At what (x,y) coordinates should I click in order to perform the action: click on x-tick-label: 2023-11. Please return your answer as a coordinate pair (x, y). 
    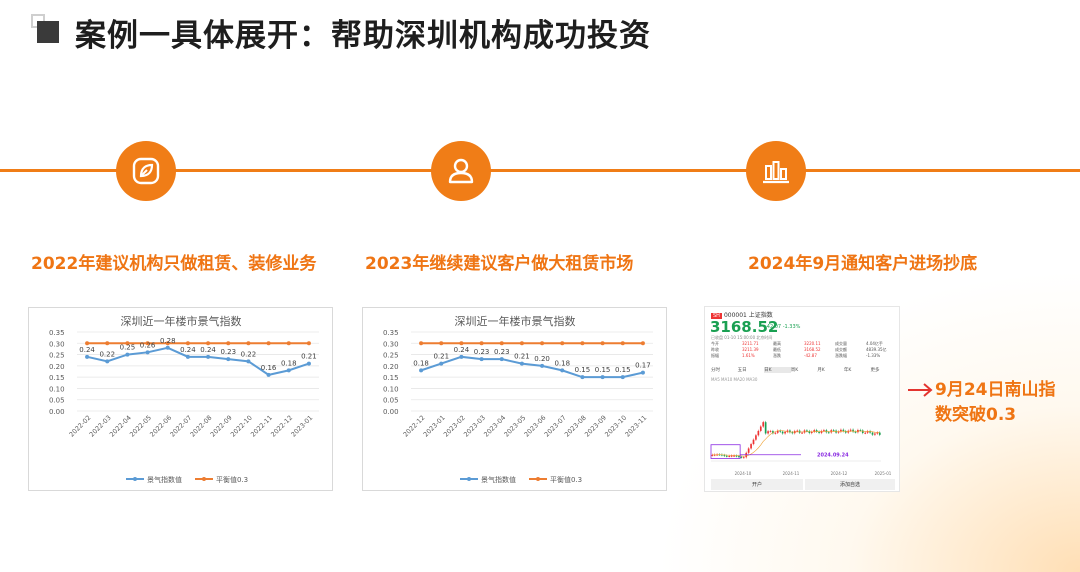
    Looking at the image, I should click on (635, 426).